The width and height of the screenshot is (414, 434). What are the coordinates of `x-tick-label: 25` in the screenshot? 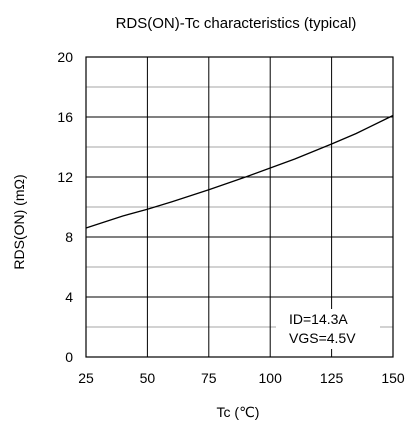 It's located at (86, 378).